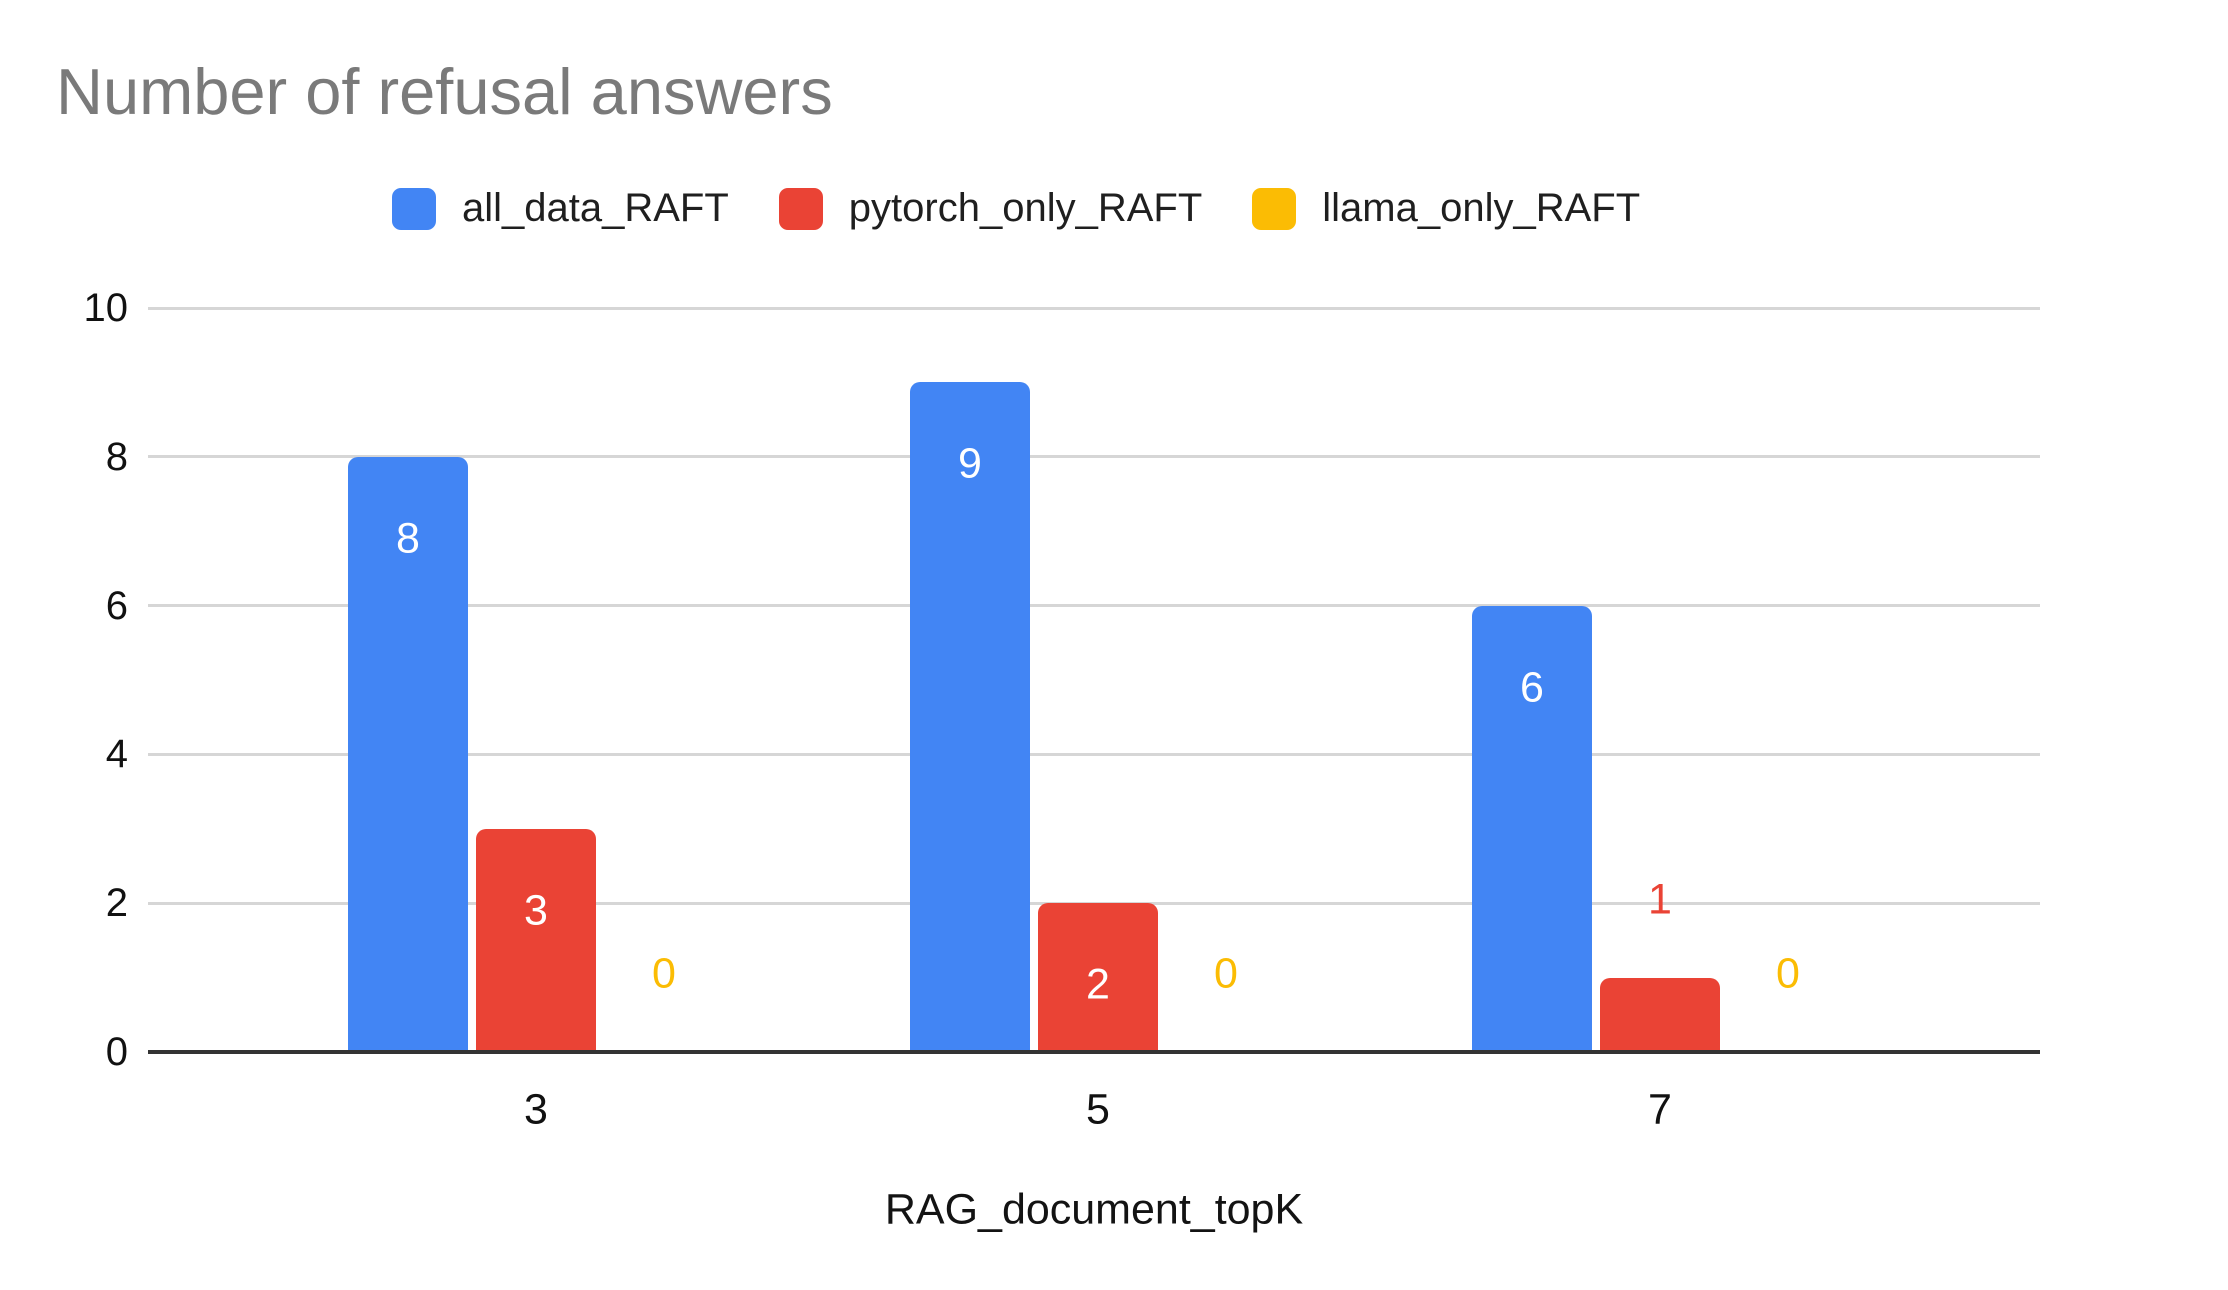  What do you see at coordinates (536, 1109) in the screenshot?
I see `x-category-label-3: 3` at bounding box center [536, 1109].